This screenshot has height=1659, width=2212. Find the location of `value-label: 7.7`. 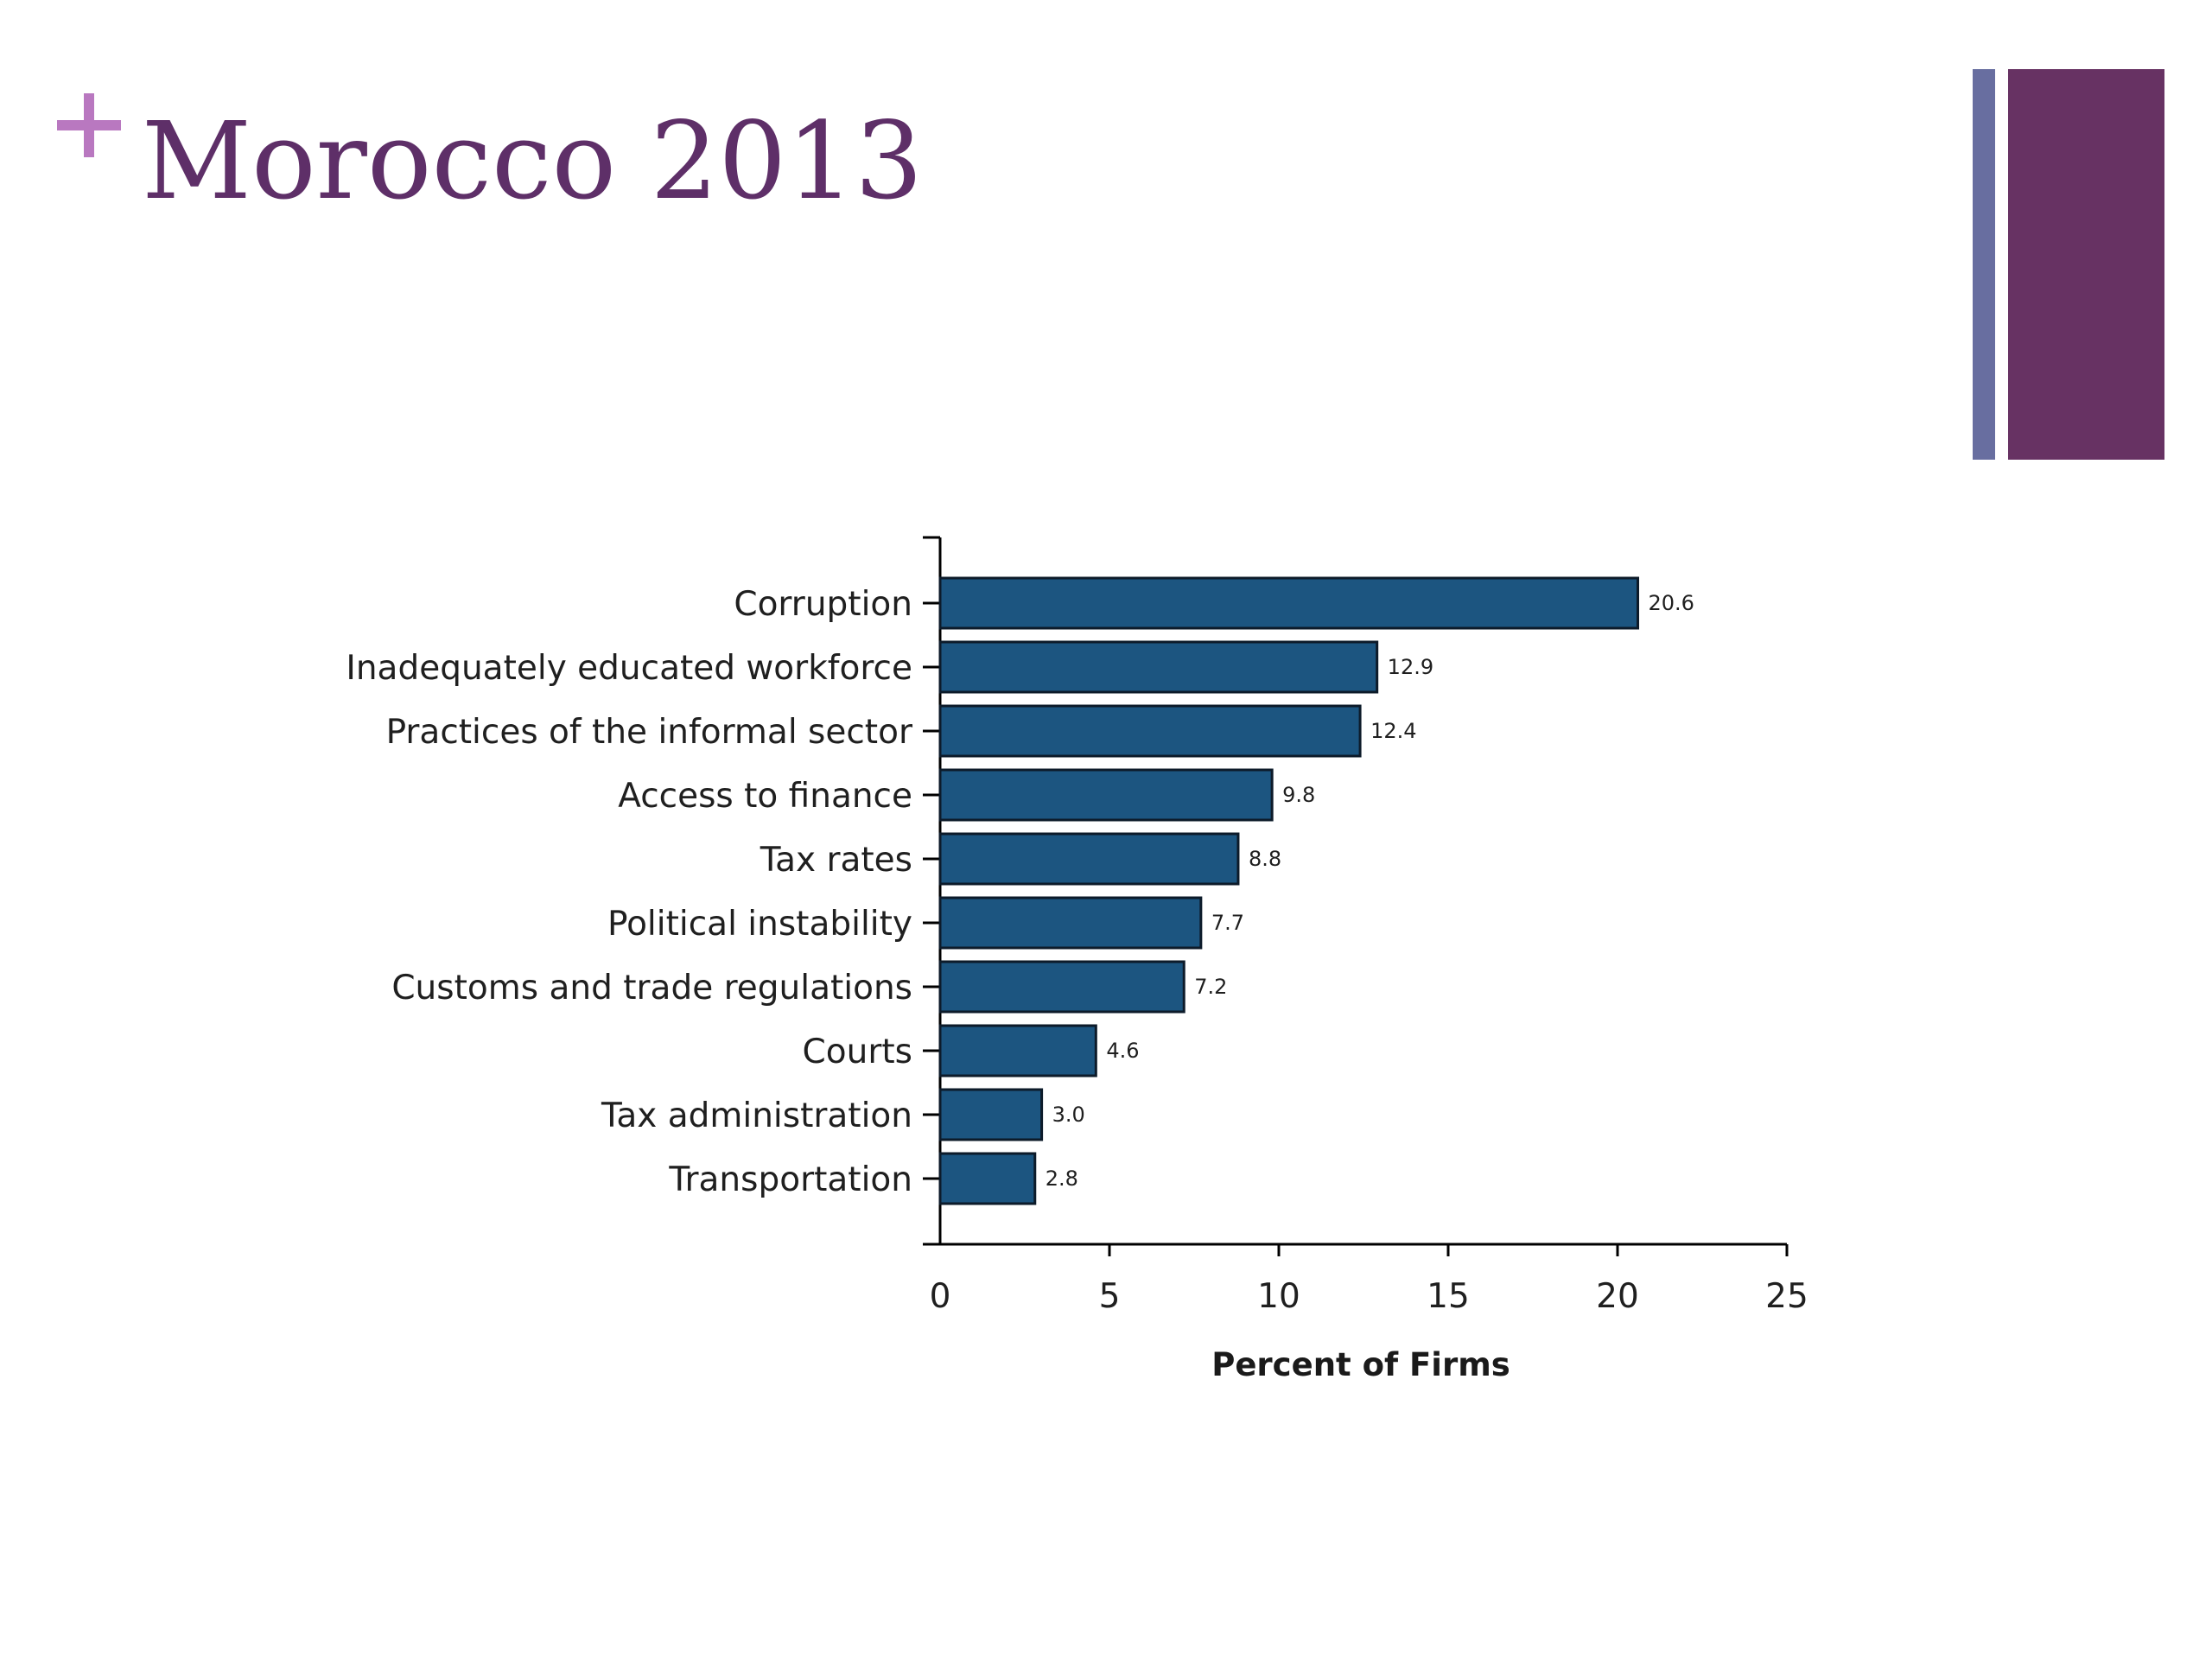

value-label: 7.7 is located at coordinates (1227, 923).